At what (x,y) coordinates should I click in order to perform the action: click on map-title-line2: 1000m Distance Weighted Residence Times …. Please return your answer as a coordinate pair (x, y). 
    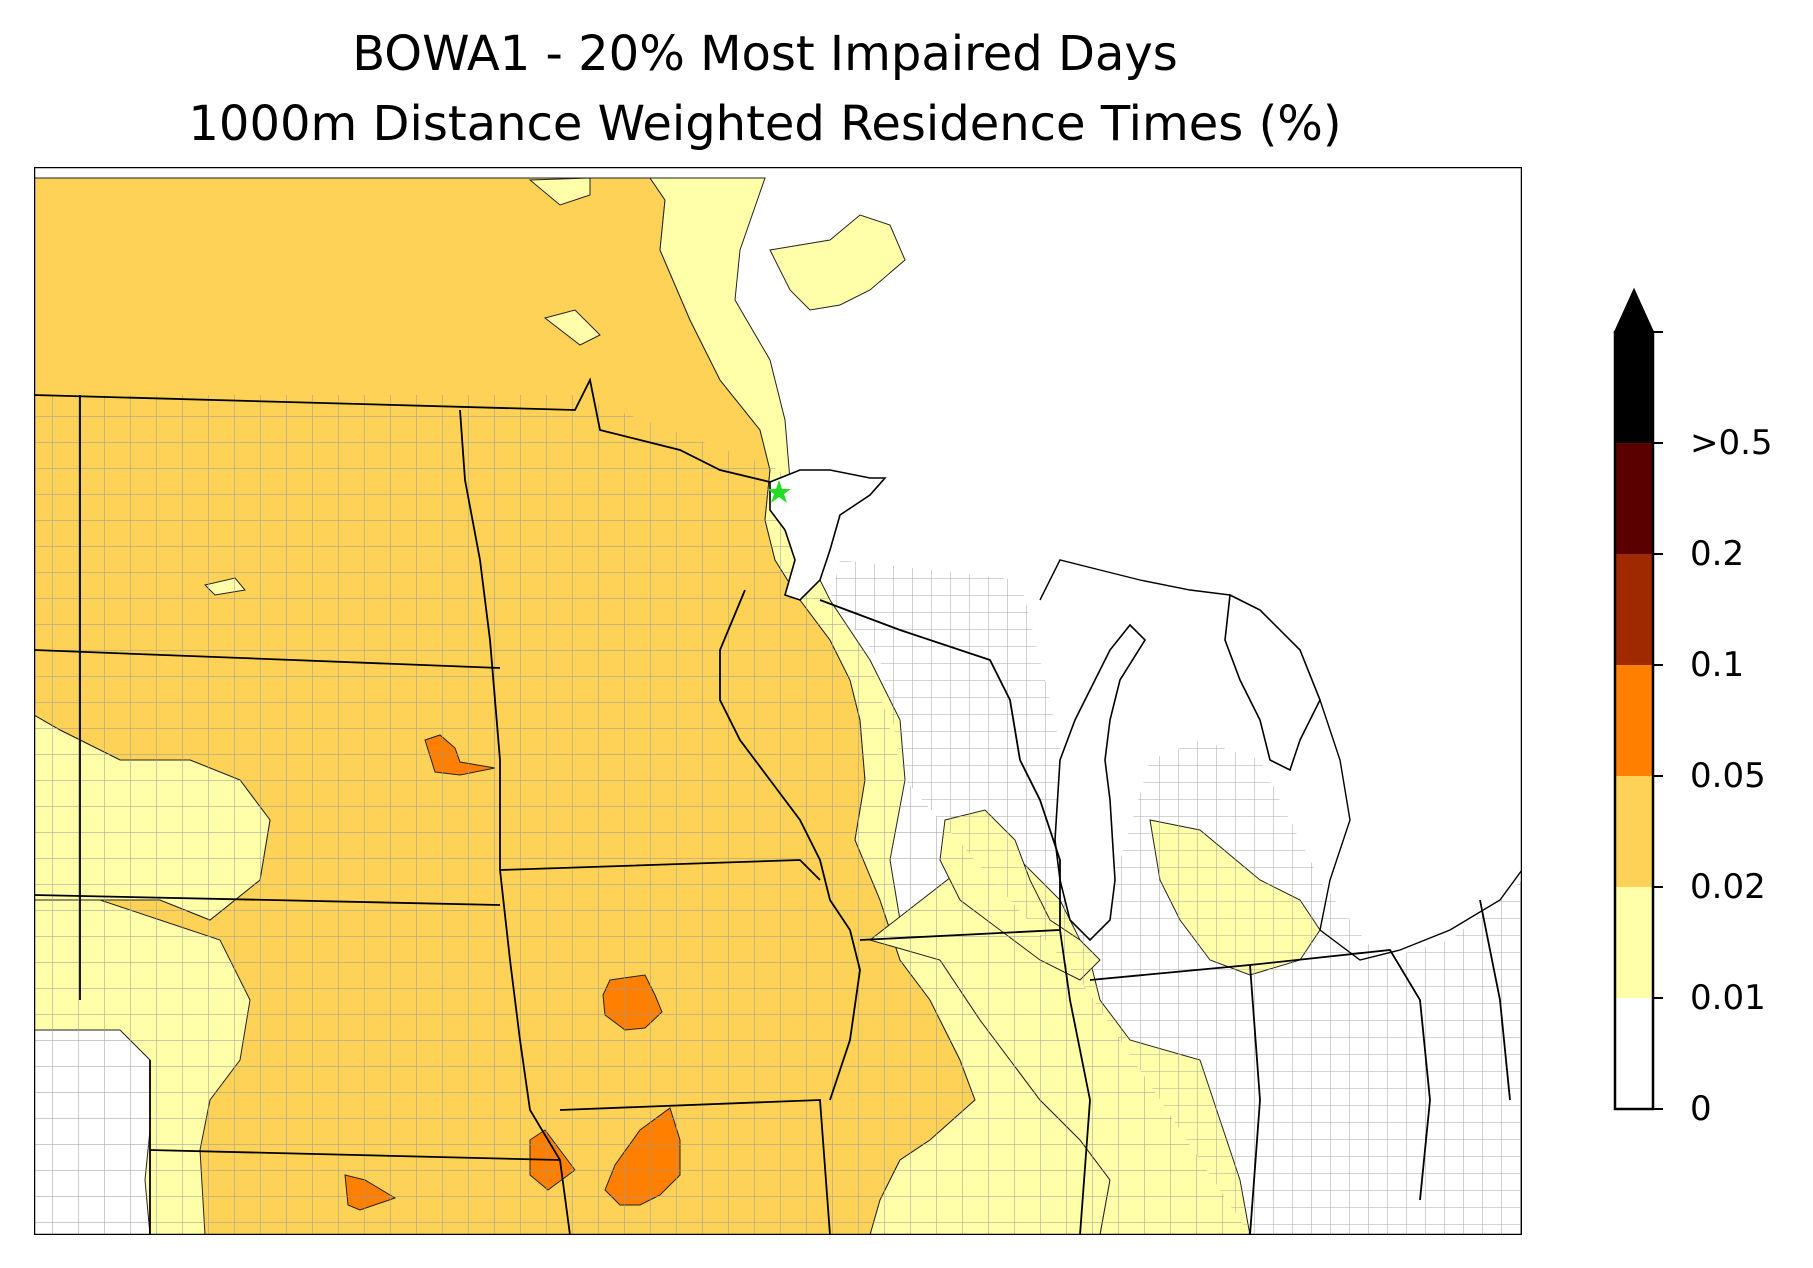
    Looking at the image, I should click on (765, 124).